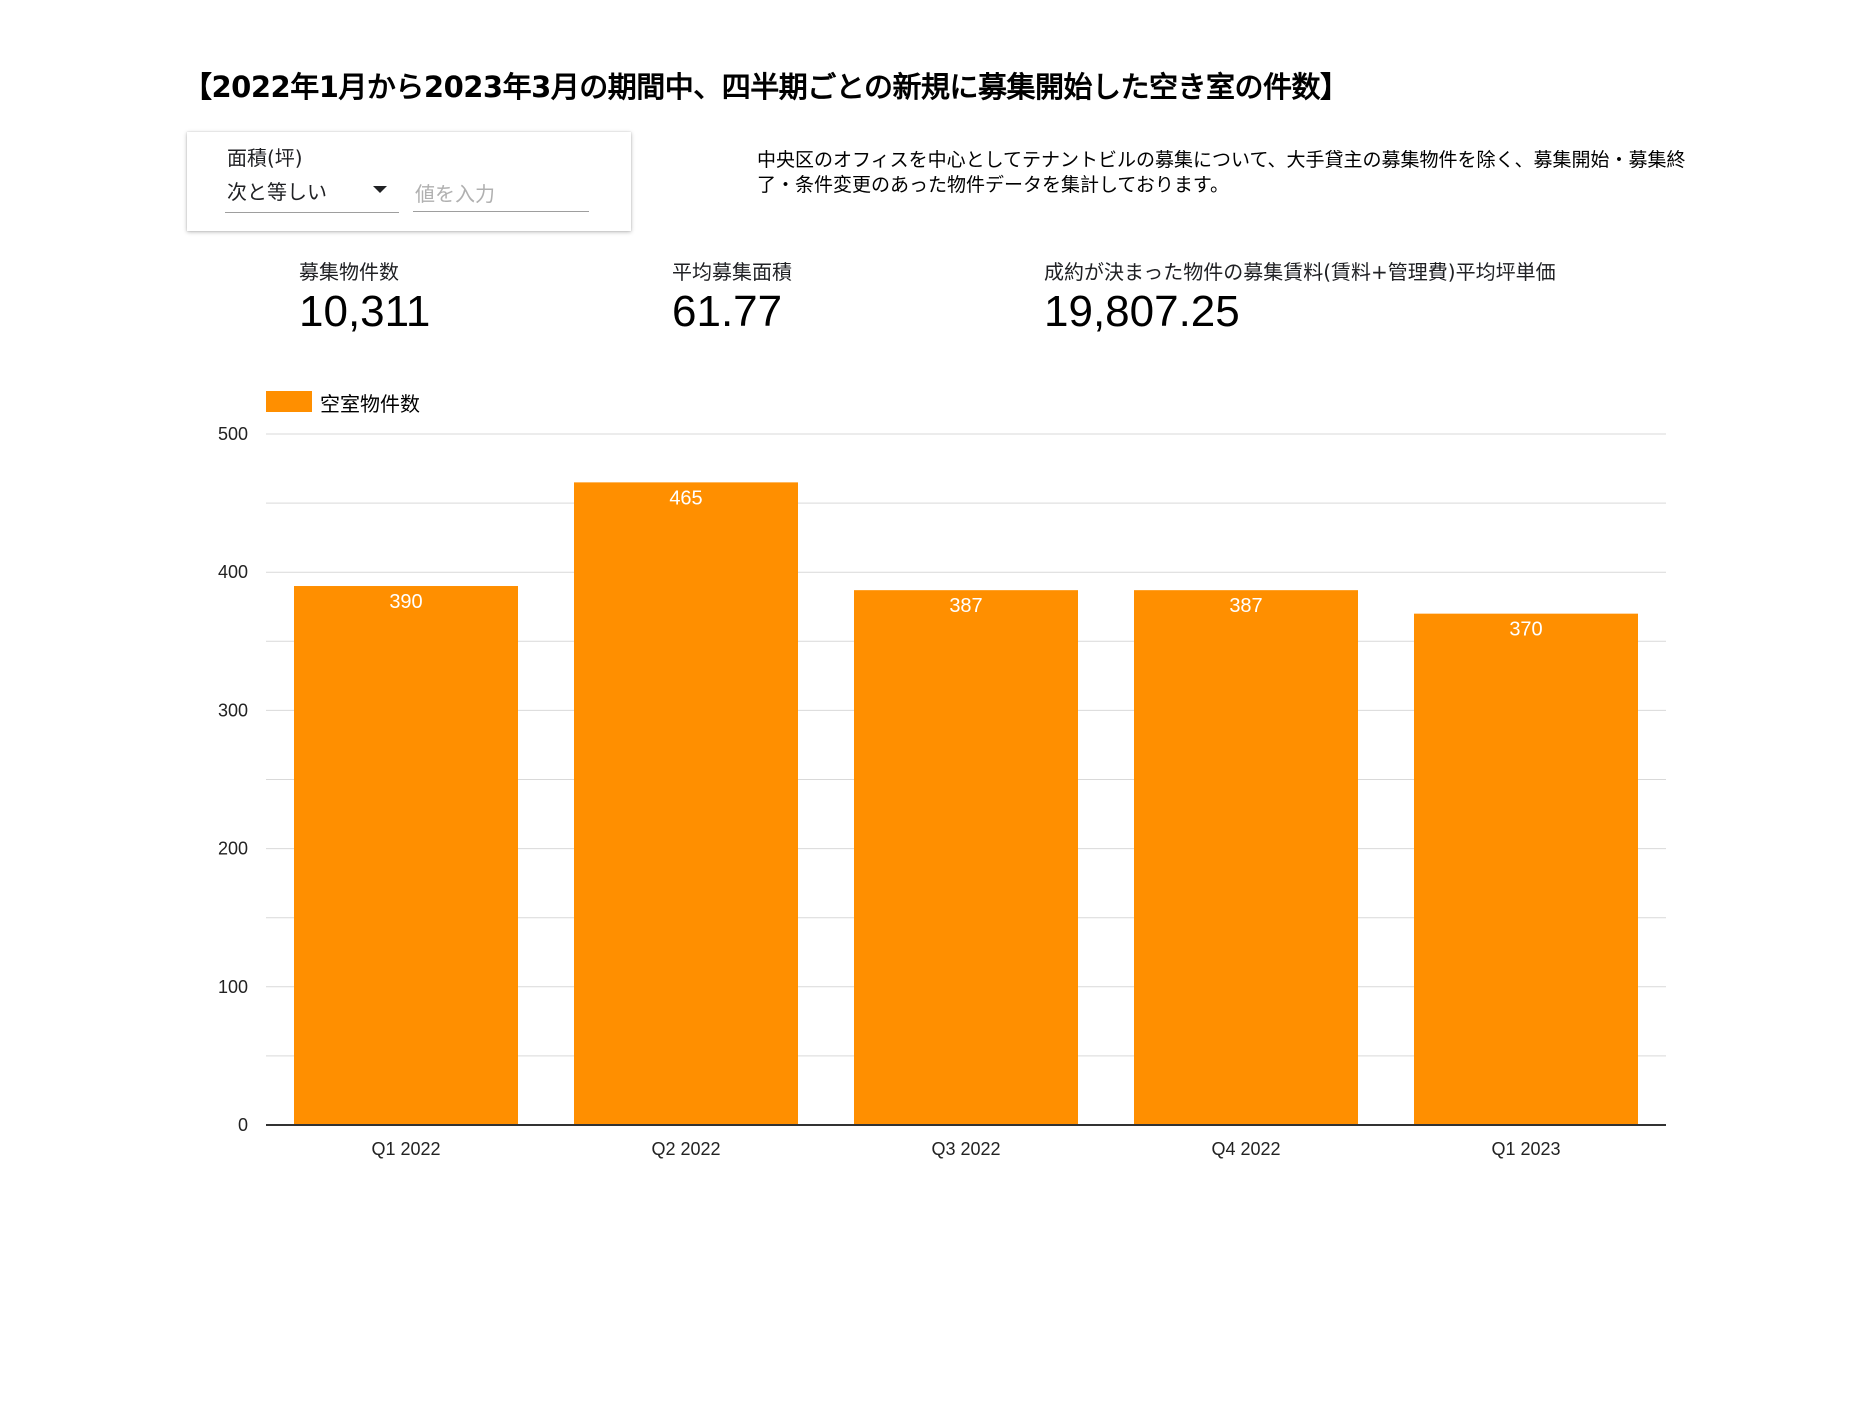  I want to click on kpi-listing-count: 募集物件数 10,311, so click(364, 296).